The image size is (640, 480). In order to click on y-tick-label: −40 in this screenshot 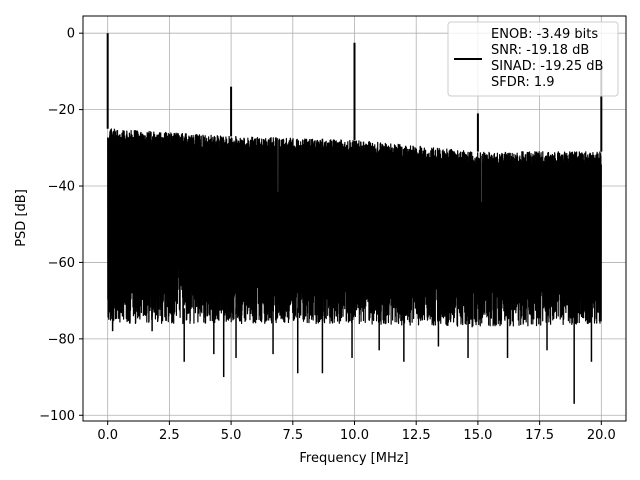, I will do `click(61, 187)`.